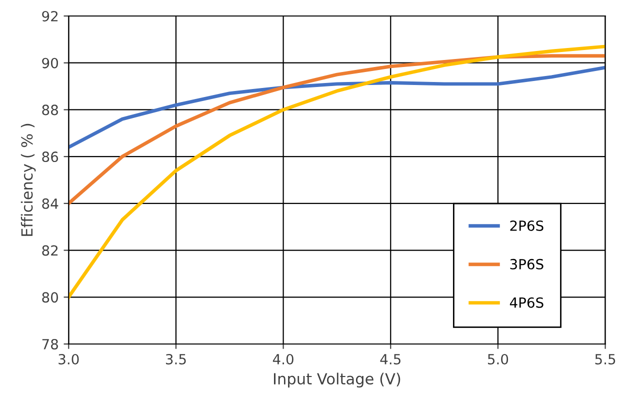 Image resolution: width=624 pixels, height=400 pixels. What do you see at coordinates (527, 225) in the screenshot?
I see `legend-label: 2P6S` at bounding box center [527, 225].